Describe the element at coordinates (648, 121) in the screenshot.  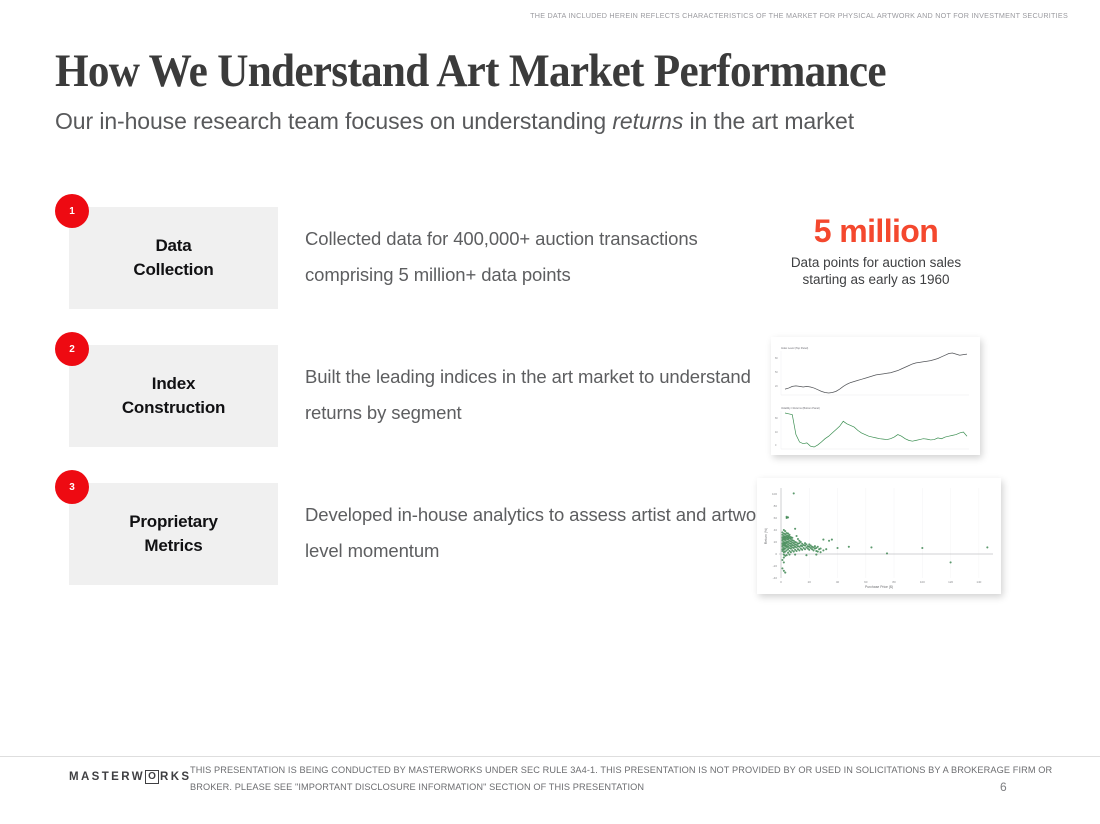
I see `subtitle-emphasis: returns` at that location.